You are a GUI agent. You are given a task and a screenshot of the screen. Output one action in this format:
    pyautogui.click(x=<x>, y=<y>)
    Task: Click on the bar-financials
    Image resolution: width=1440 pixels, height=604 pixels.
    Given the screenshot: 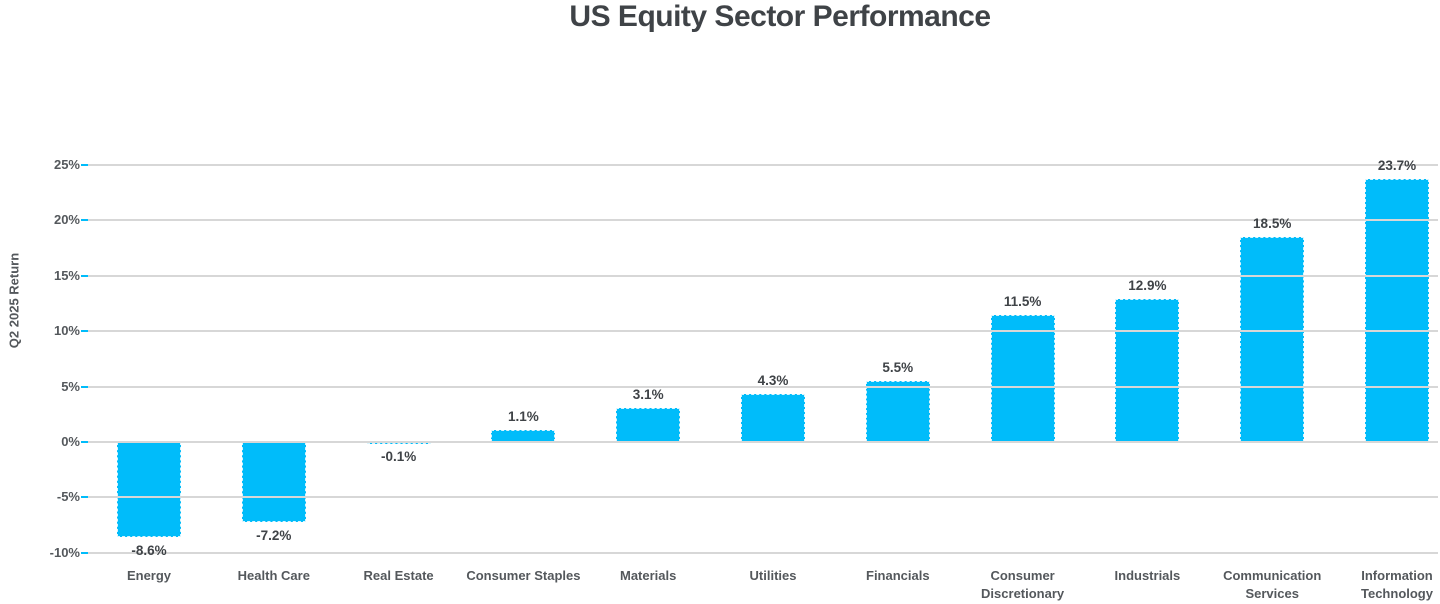 What is the action you would take?
    pyautogui.click(x=897, y=411)
    